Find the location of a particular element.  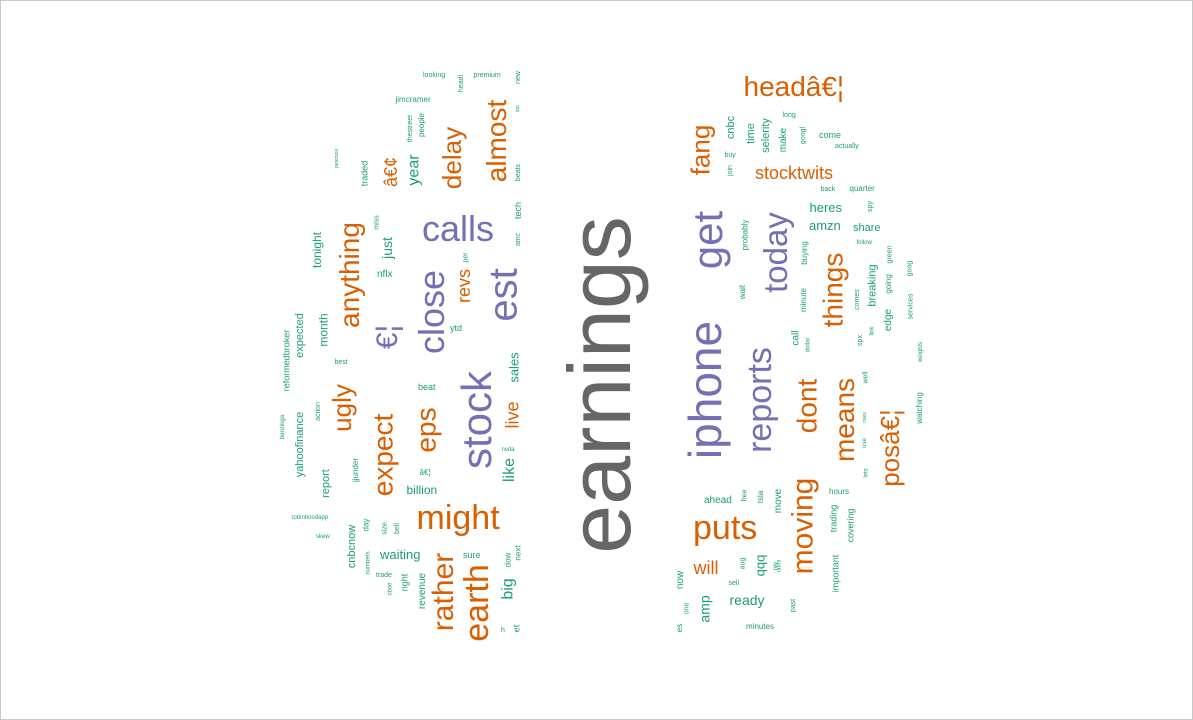

word-reports: reports is located at coordinates (759, 400).